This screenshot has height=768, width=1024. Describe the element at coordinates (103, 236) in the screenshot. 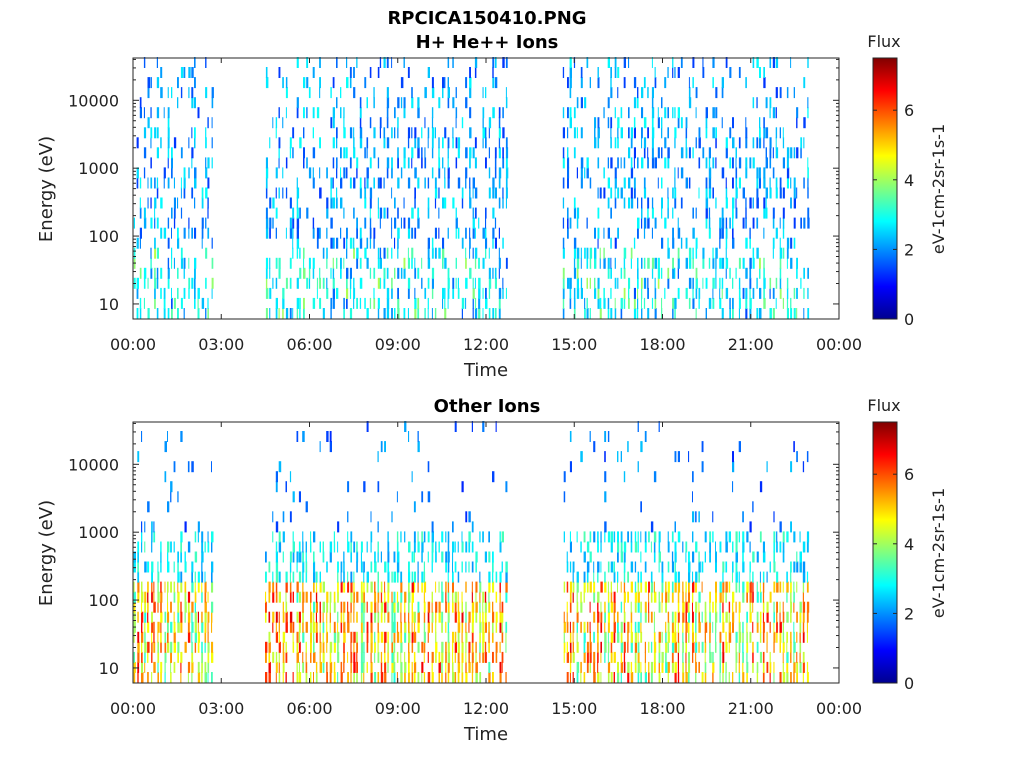

I see `y-tick-label: 100` at that location.